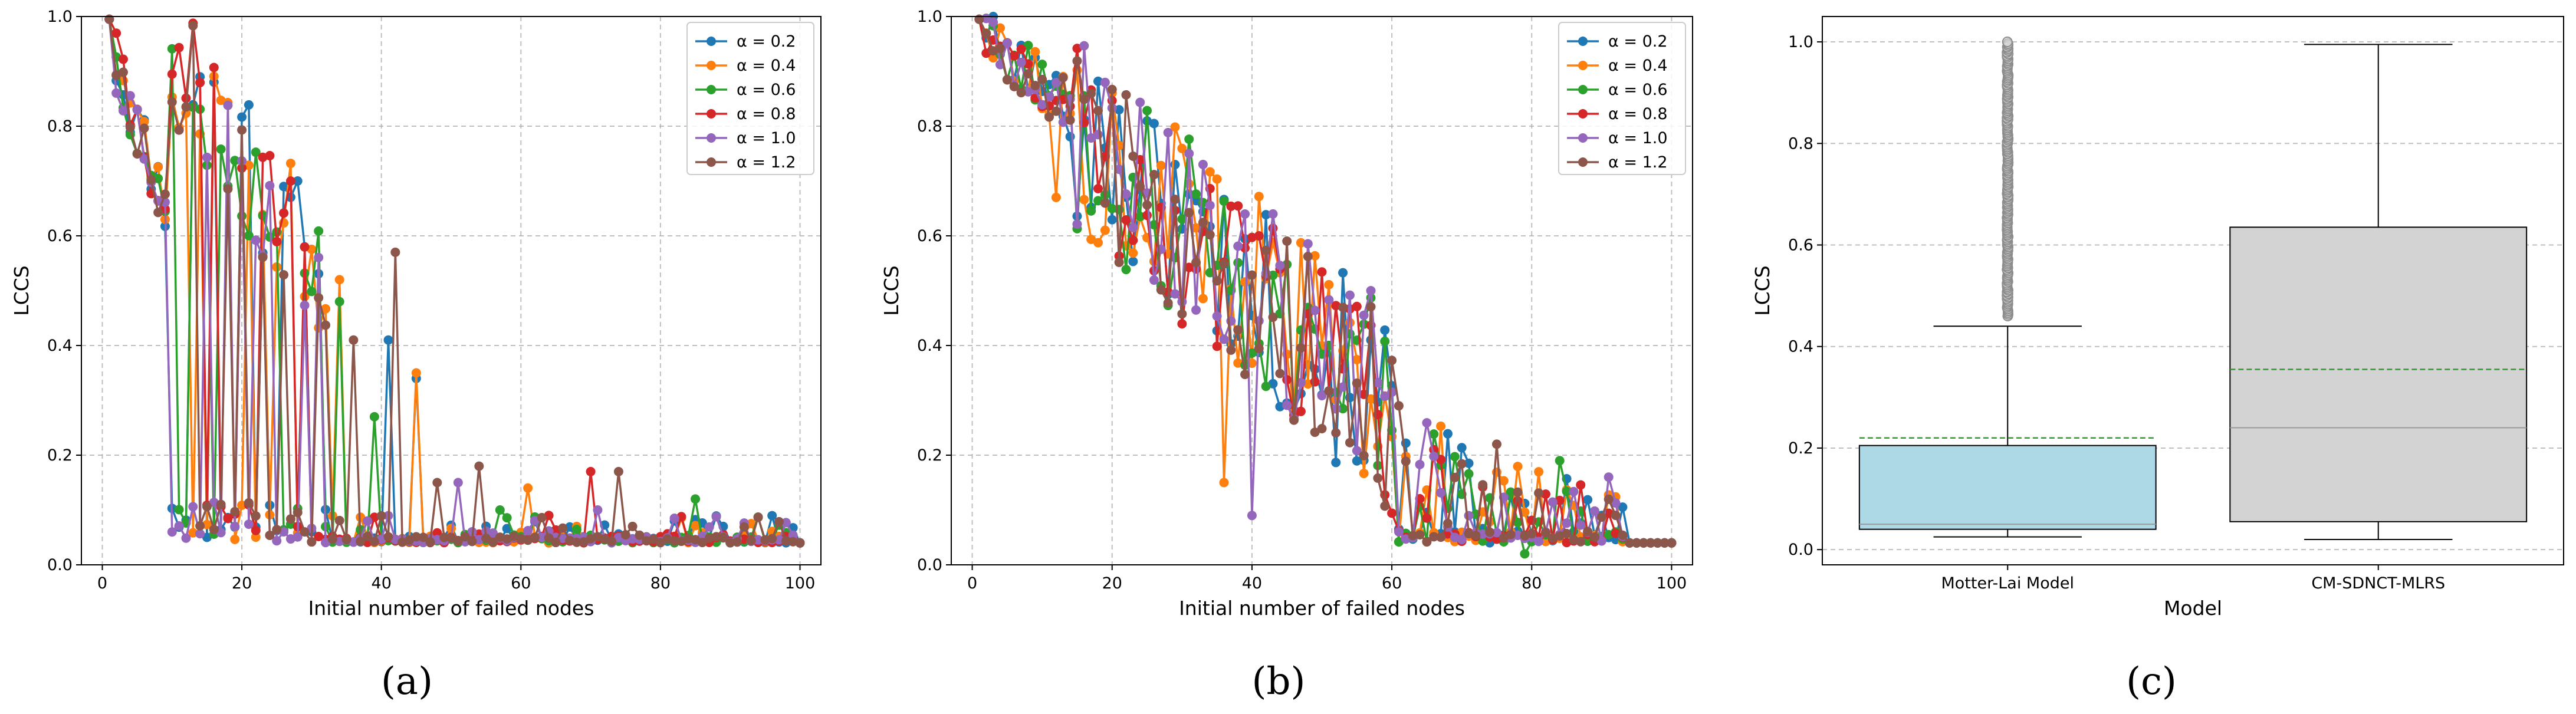 The width and height of the screenshot is (2576, 714). What do you see at coordinates (1638, 42) in the screenshot?
I see `legend-label: α = 0.2` at bounding box center [1638, 42].